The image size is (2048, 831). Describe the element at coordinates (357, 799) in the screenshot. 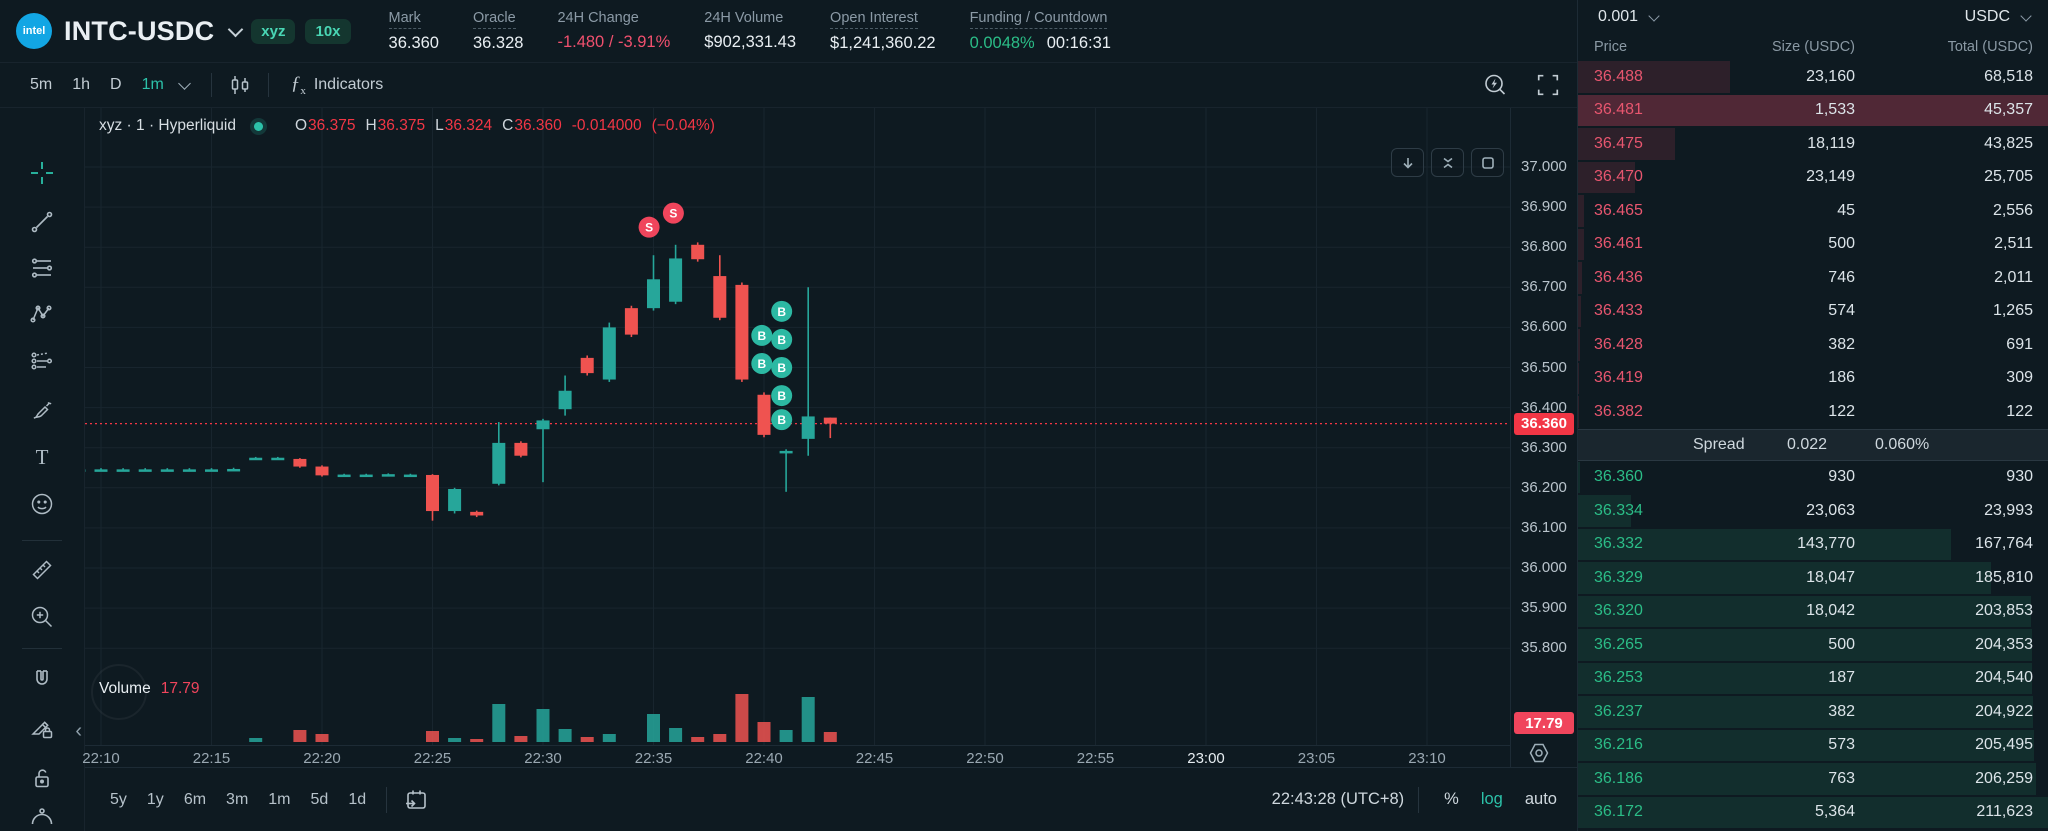

I see `range-button-1d: 1d` at that location.